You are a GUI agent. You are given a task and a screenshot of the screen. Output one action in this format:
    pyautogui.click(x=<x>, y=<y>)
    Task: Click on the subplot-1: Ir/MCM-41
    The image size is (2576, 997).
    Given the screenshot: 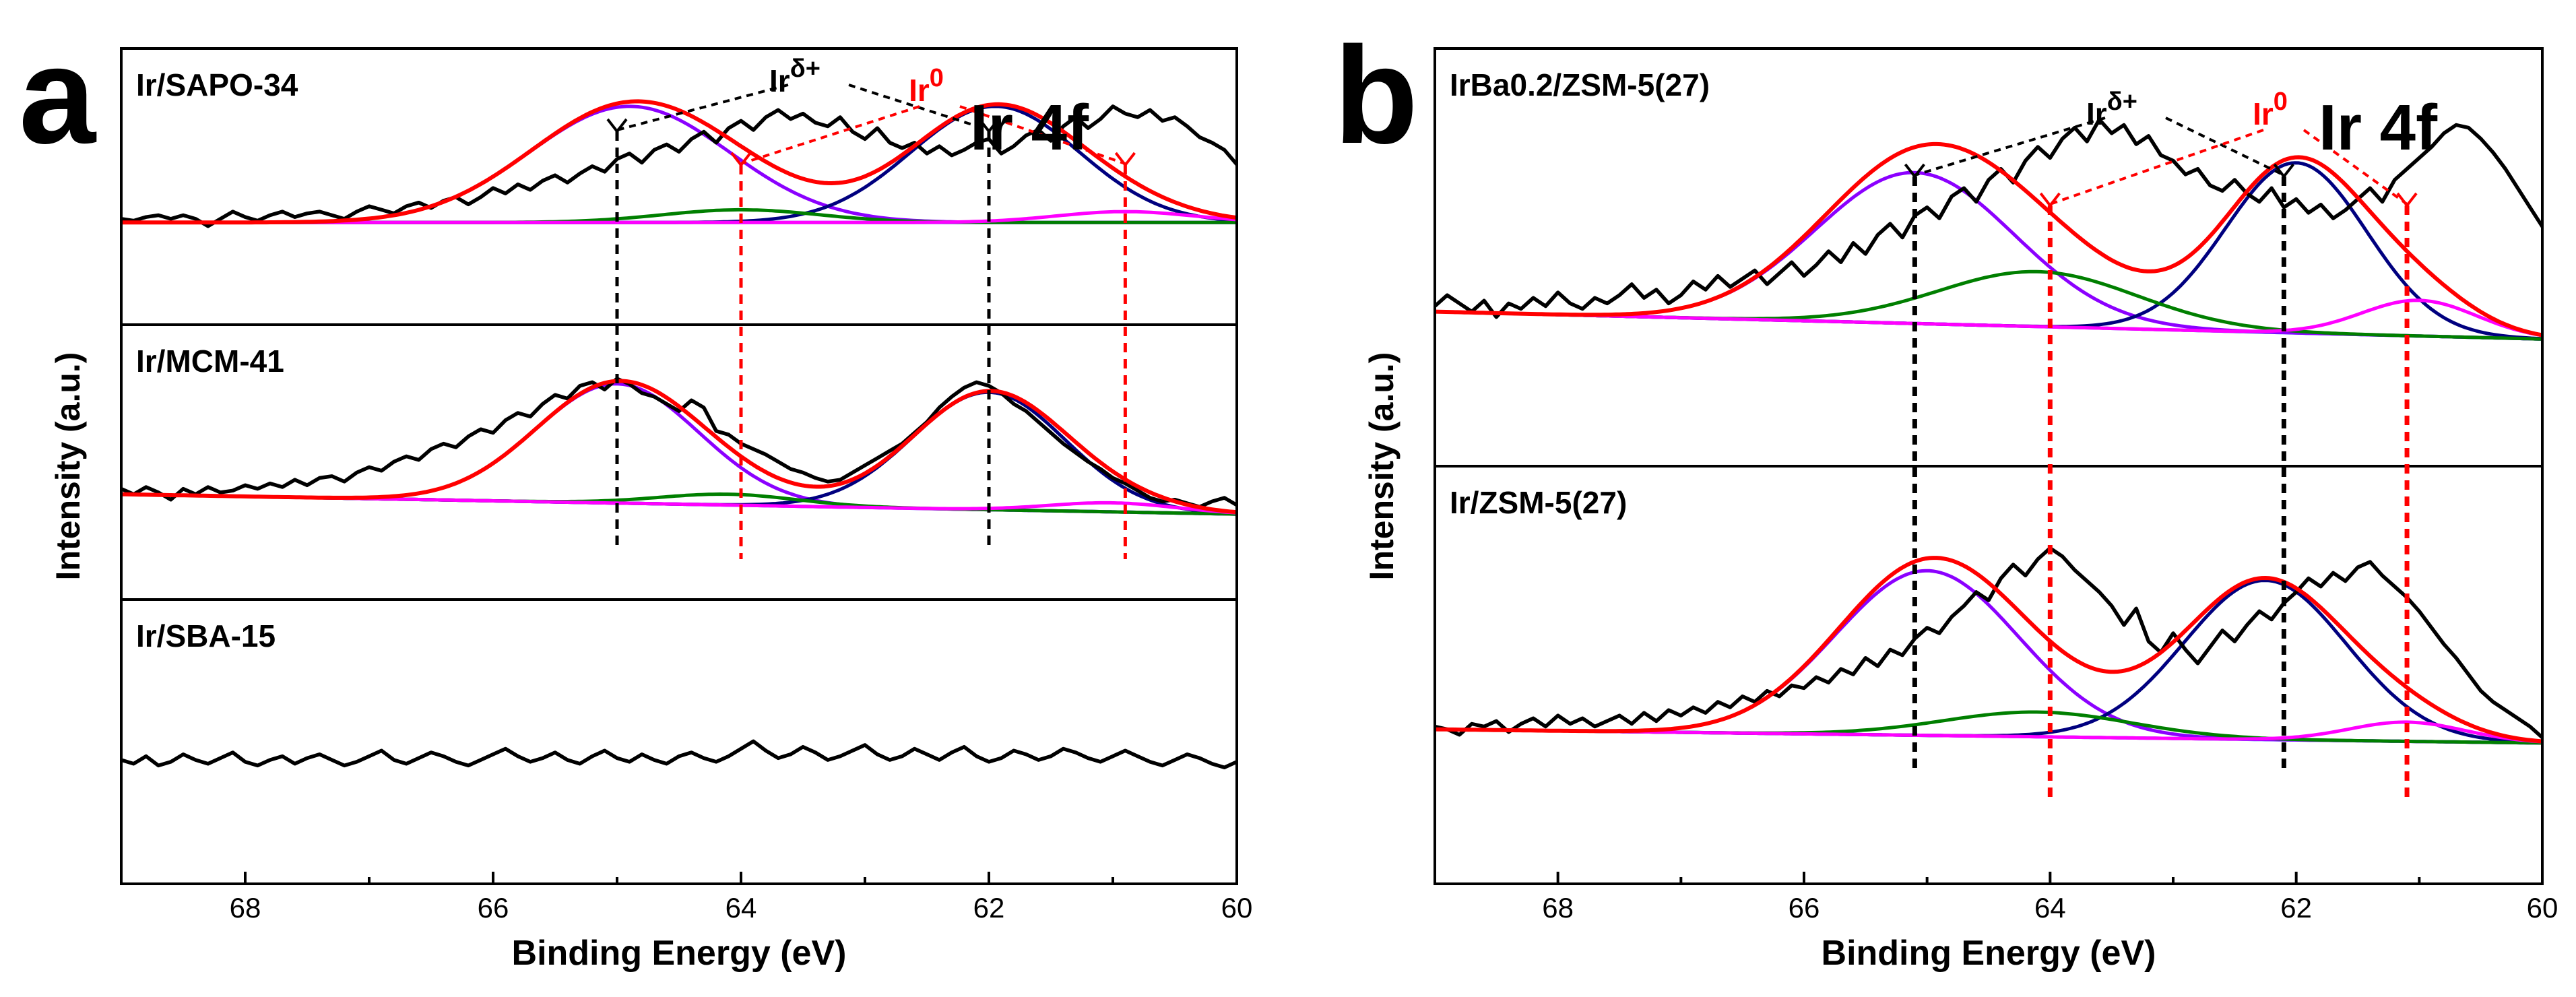 What is the action you would take?
    pyautogui.click(x=679, y=462)
    